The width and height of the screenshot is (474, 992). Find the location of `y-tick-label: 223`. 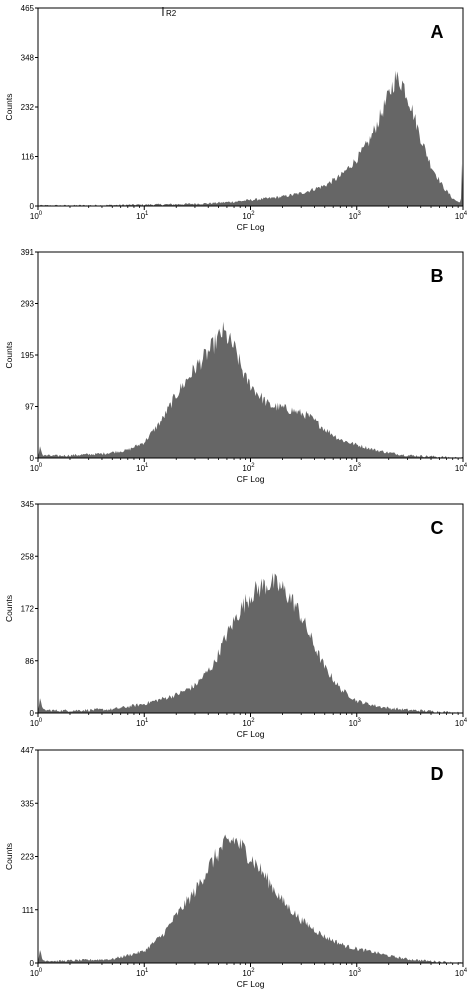

y-tick-label: 223 is located at coordinates (28, 857).